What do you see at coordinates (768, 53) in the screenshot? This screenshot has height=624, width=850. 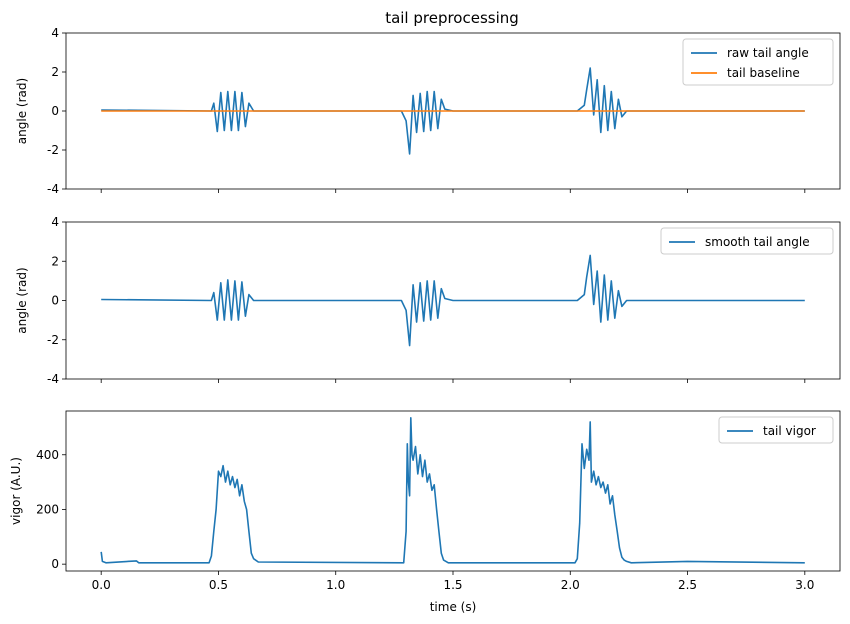 I see `legend-label: raw tail angle` at bounding box center [768, 53].